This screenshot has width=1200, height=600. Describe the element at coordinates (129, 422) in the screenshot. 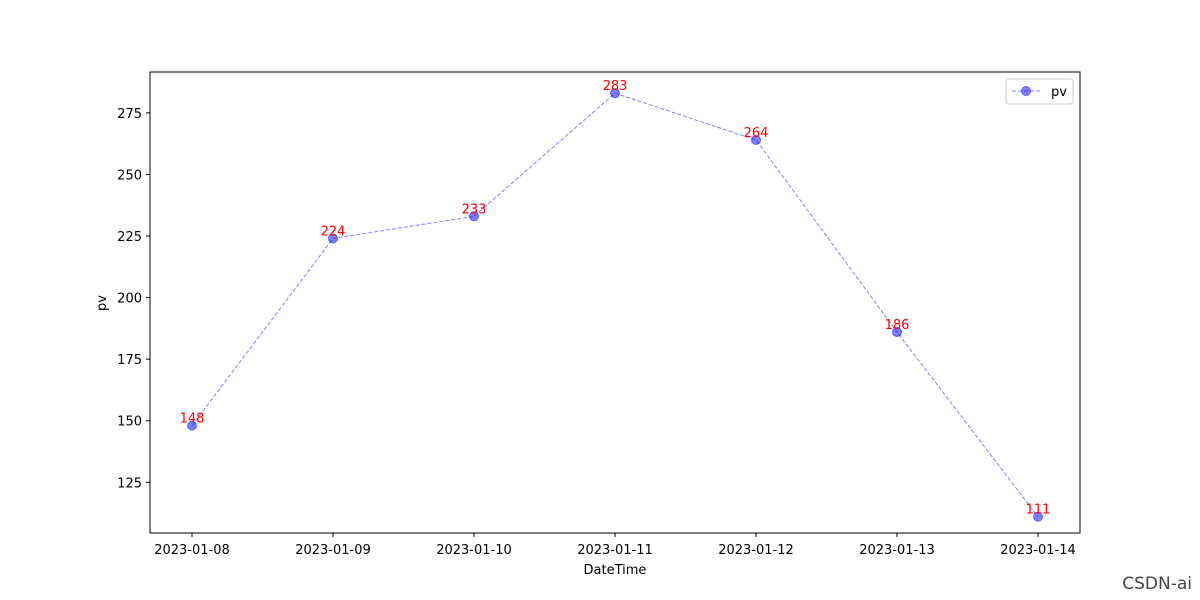

I see `y-tick-label: 150` at that location.